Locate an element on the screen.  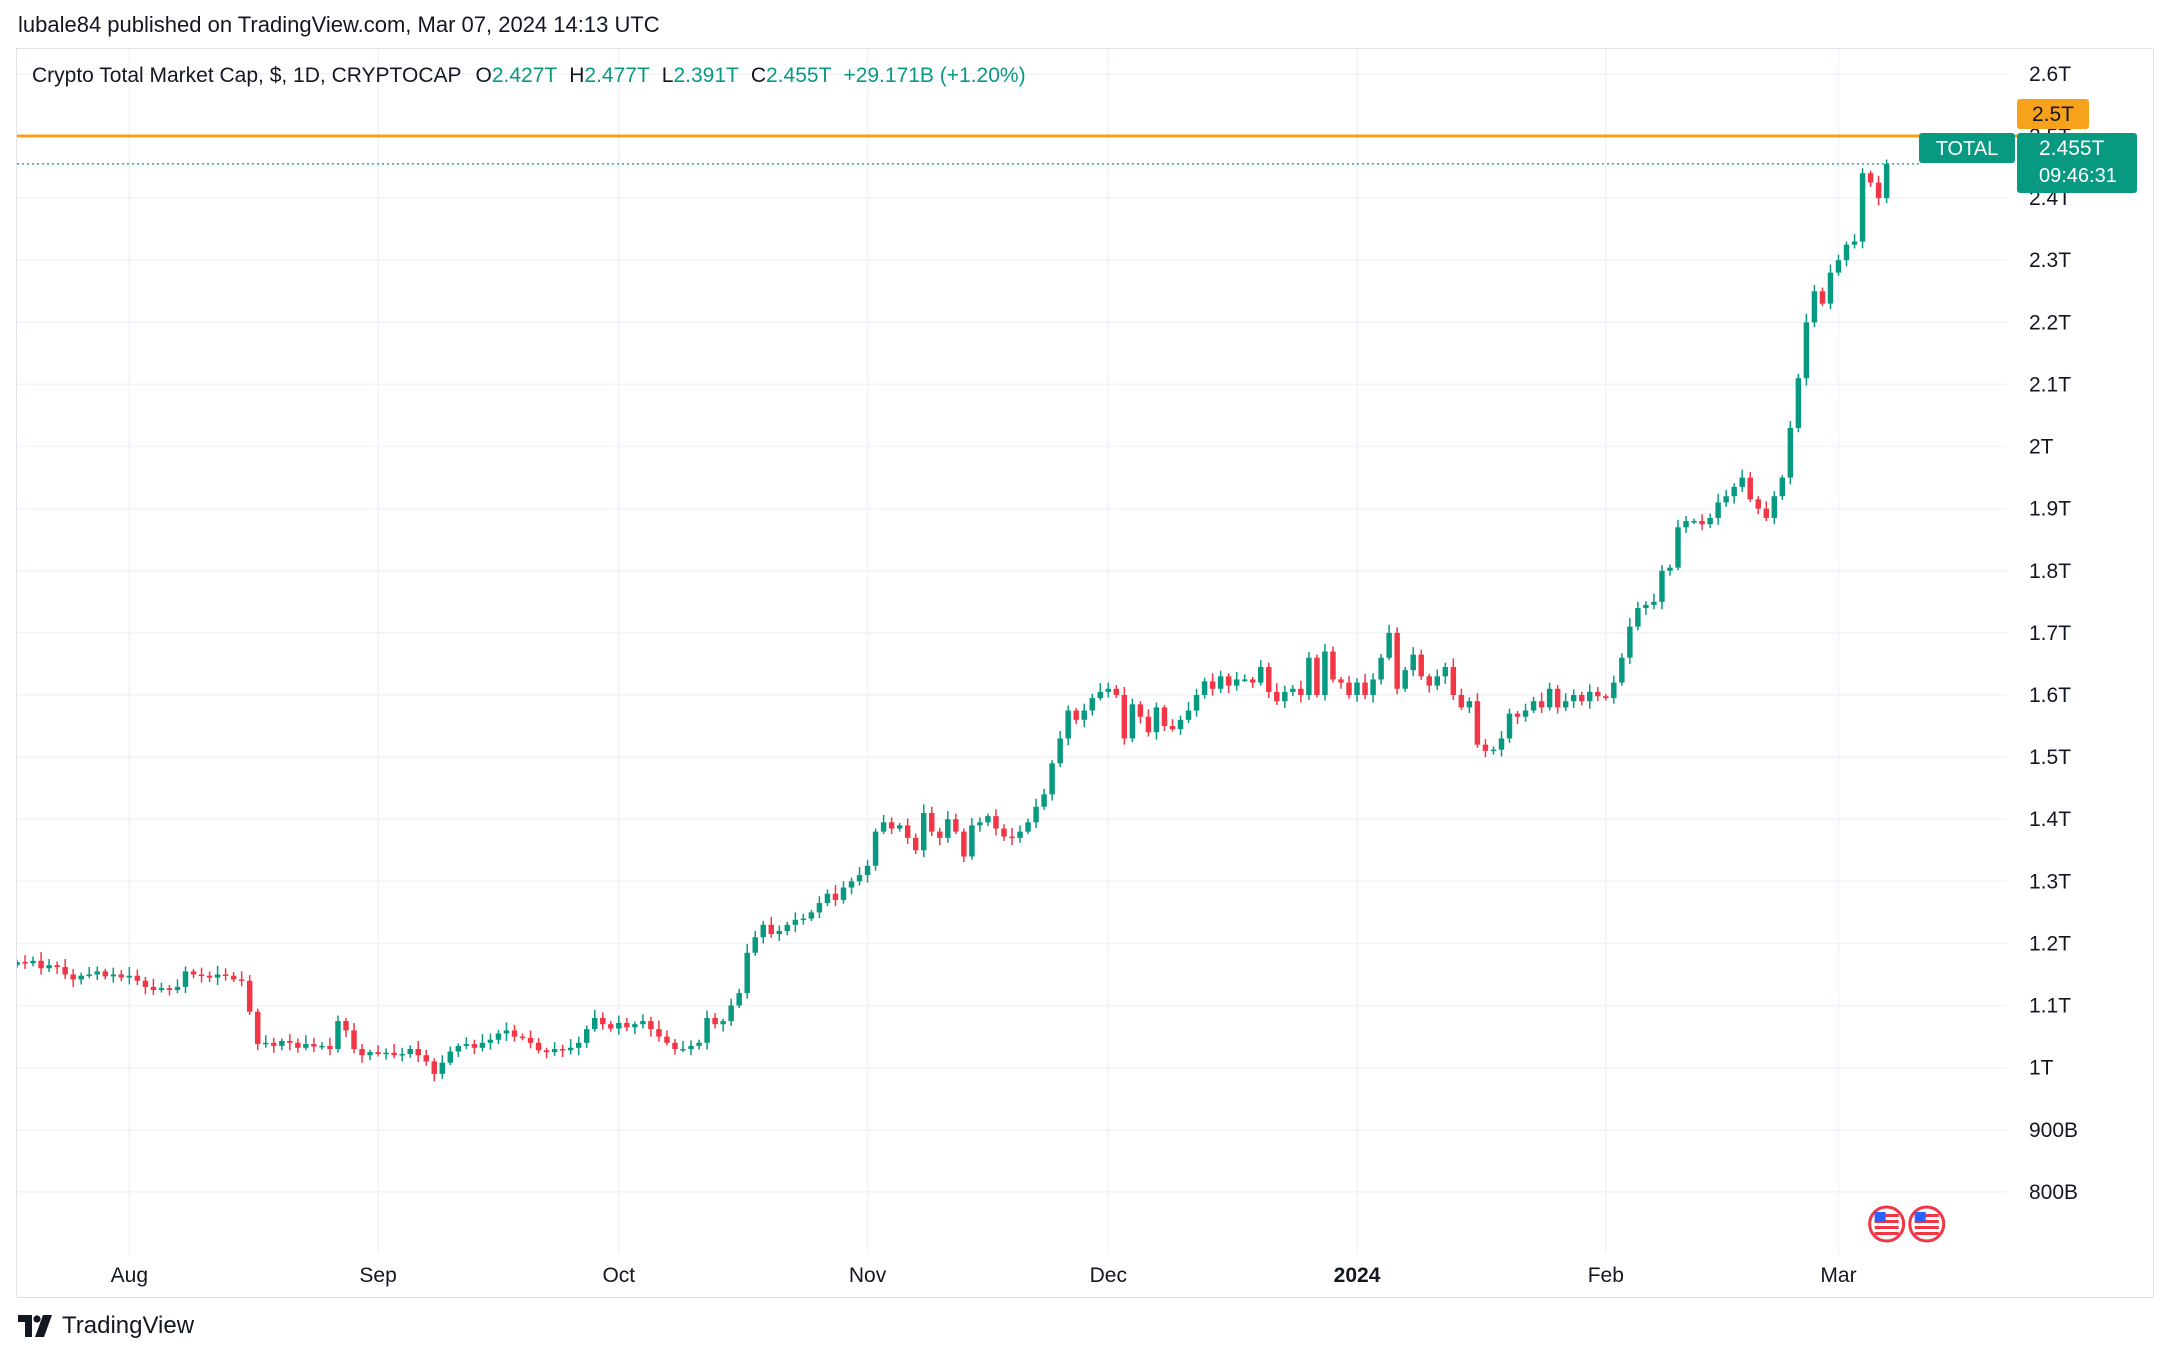
y-tick-label: 1.2T is located at coordinates (2050, 943).